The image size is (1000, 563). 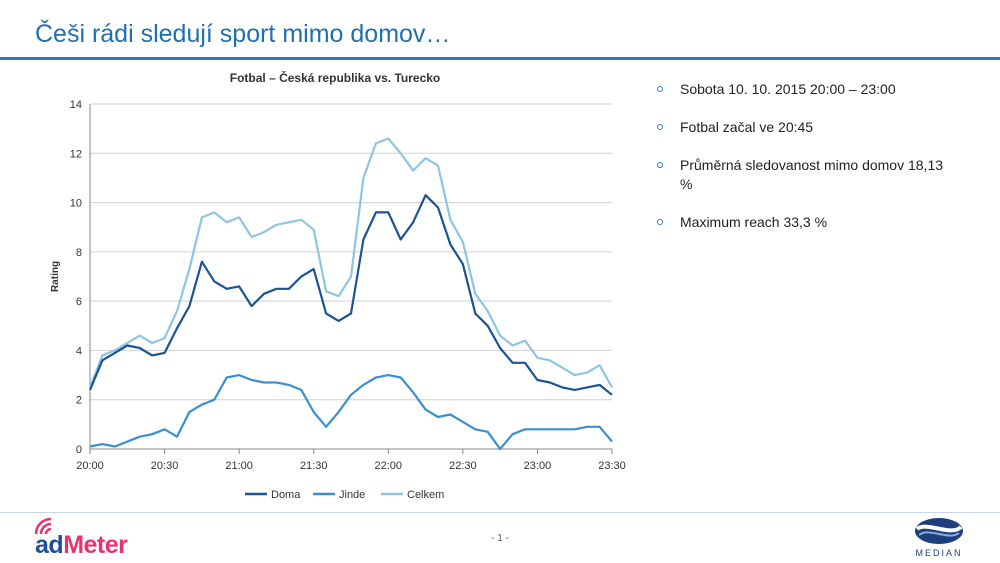 I want to click on y-tick-label: 6, so click(x=79, y=302).